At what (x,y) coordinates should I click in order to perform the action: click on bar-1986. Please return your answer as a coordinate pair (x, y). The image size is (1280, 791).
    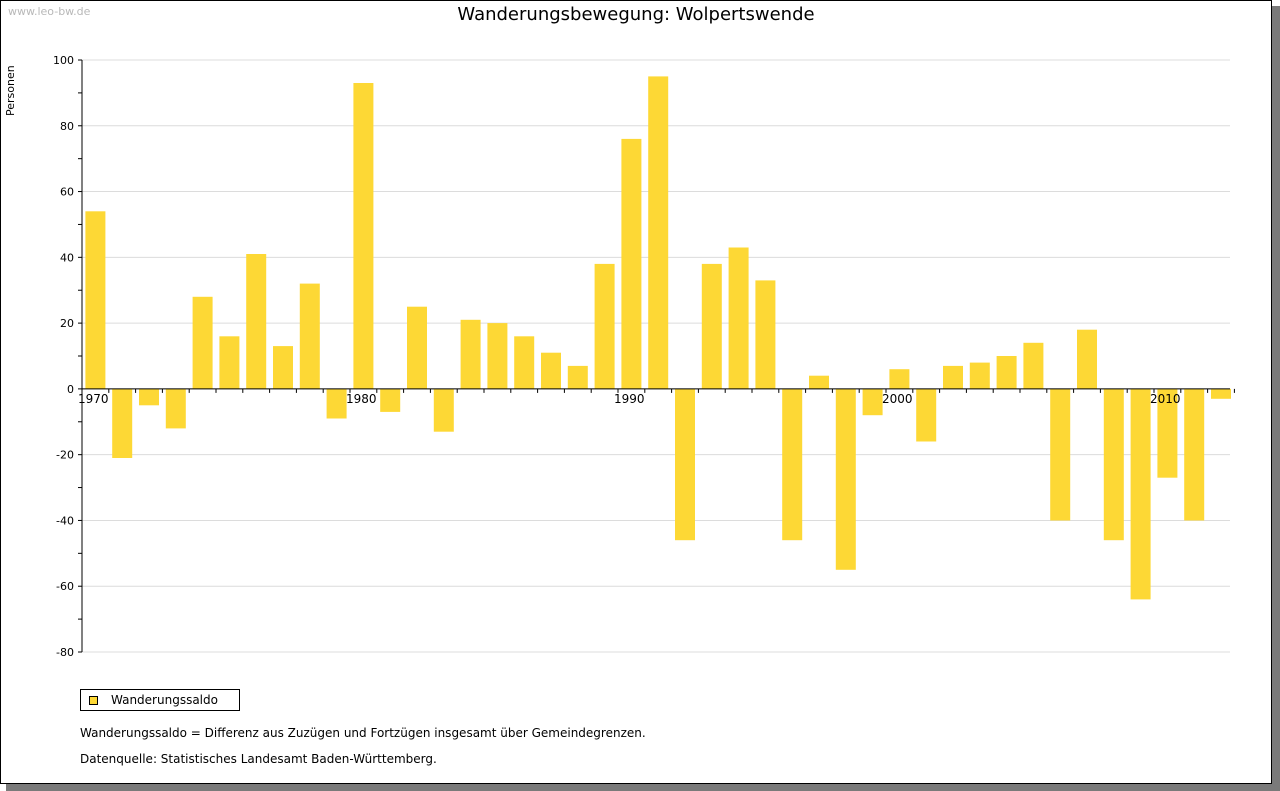
    Looking at the image, I should click on (524, 362).